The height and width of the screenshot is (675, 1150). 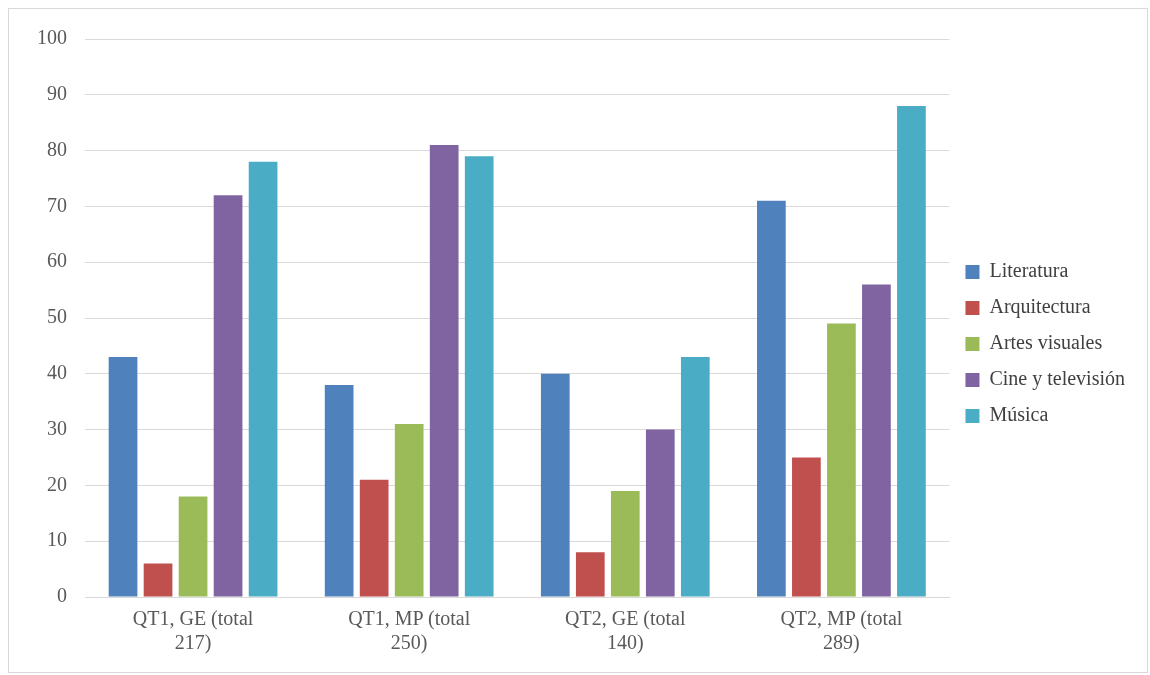 I want to click on x-tick-label: QT1, GE (total 217), so click(x=193, y=631).